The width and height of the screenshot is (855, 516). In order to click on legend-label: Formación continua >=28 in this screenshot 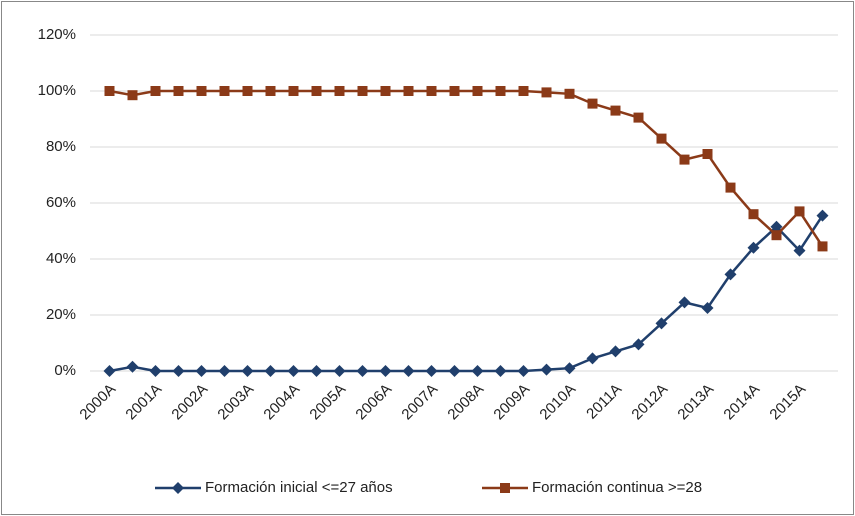, I will do `click(617, 487)`.